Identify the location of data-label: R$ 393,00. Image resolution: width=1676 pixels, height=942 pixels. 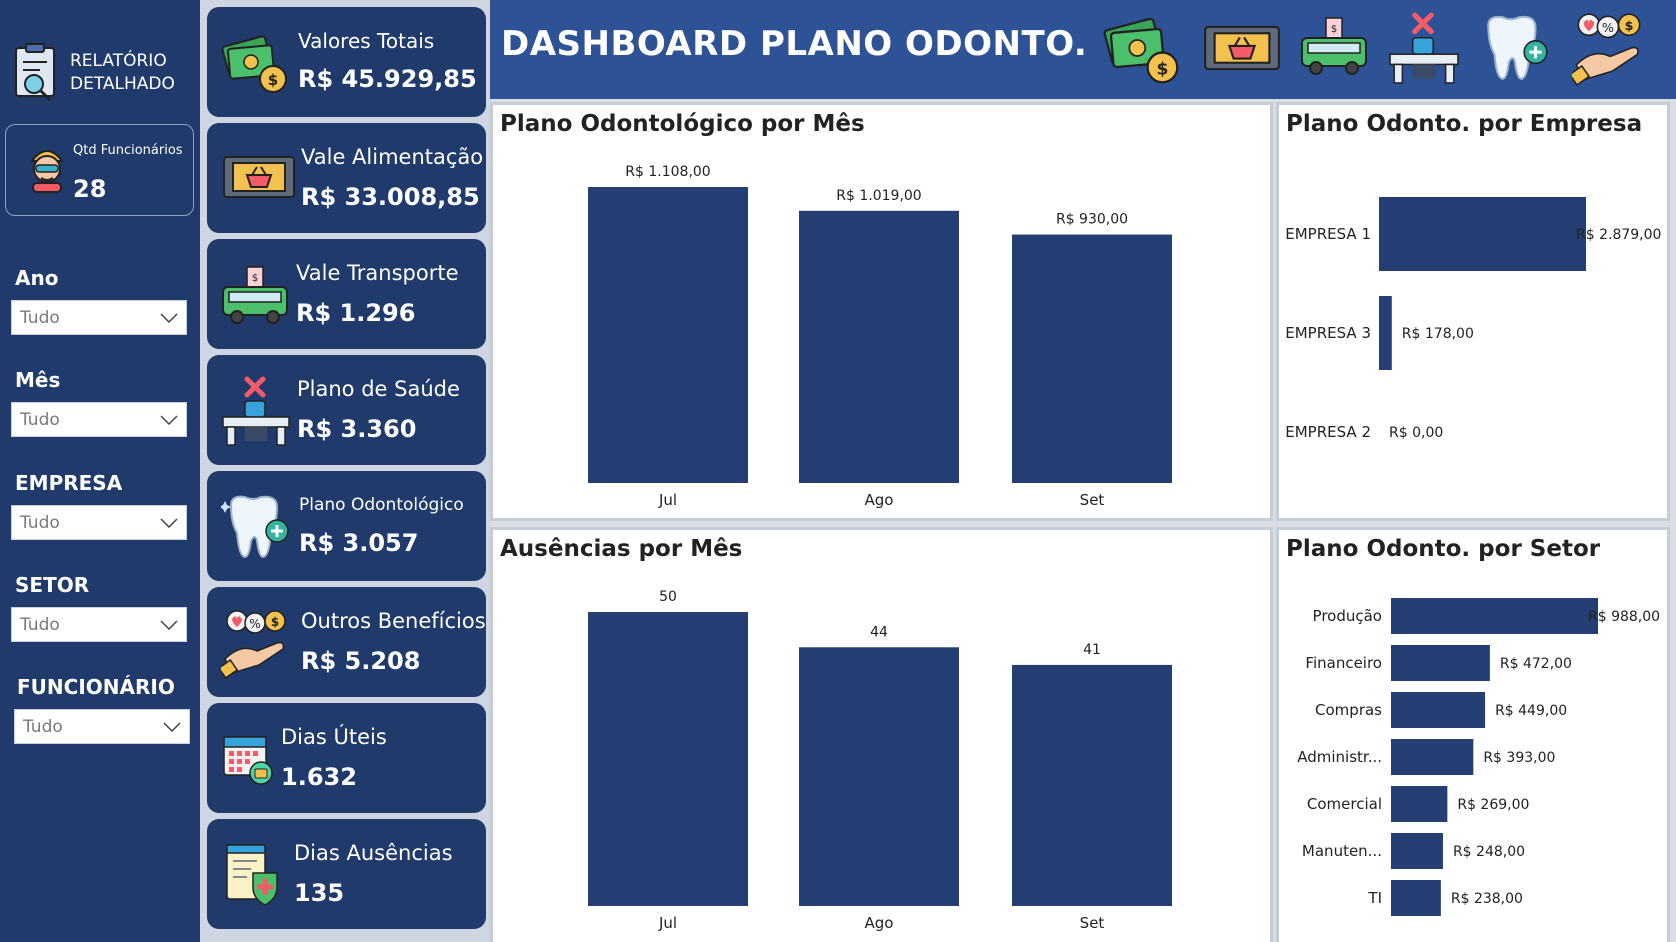
(1519, 758).